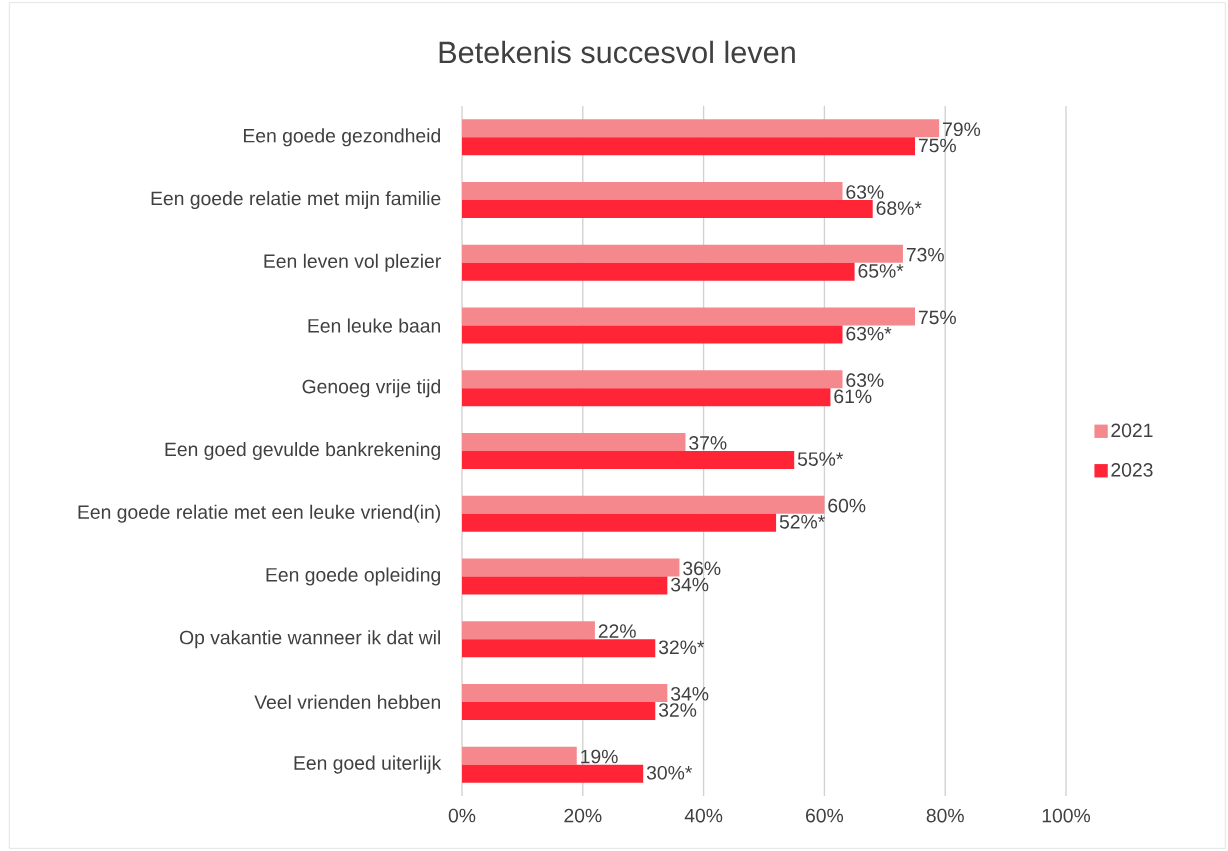 This screenshot has height=851, width=1228. What do you see at coordinates (869, 333) in the screenshot?
I see `data-label: 63%*` at bounding box center [869, 333].